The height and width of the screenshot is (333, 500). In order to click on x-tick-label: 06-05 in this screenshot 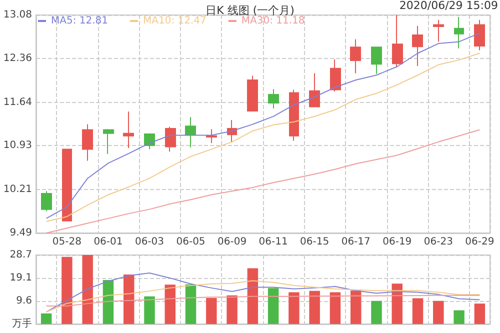, I will do `click(191, 242)`.